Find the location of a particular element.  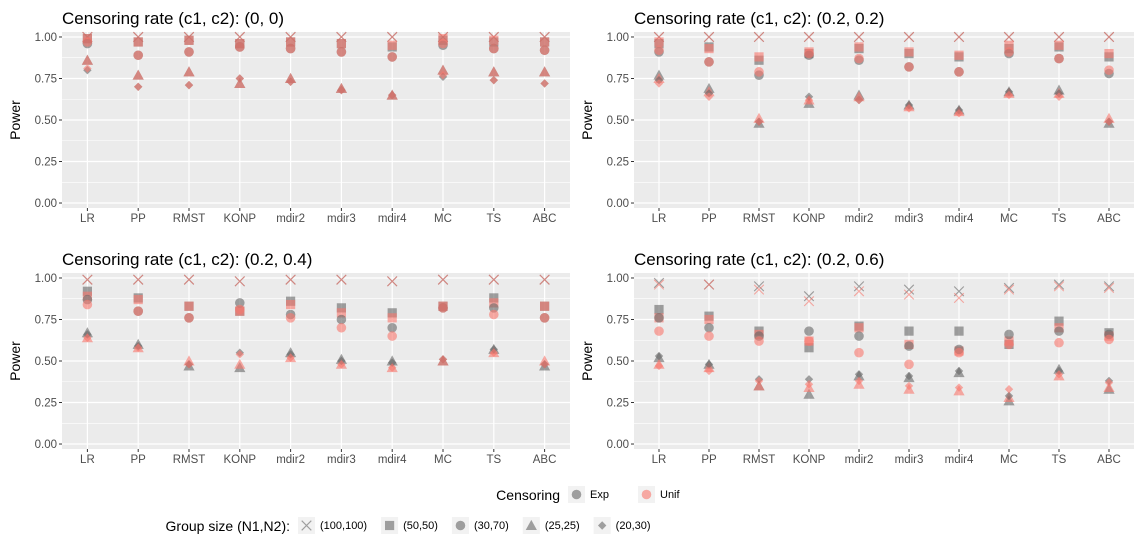

x-tick-label: MC is located at coordinates (443, 219).